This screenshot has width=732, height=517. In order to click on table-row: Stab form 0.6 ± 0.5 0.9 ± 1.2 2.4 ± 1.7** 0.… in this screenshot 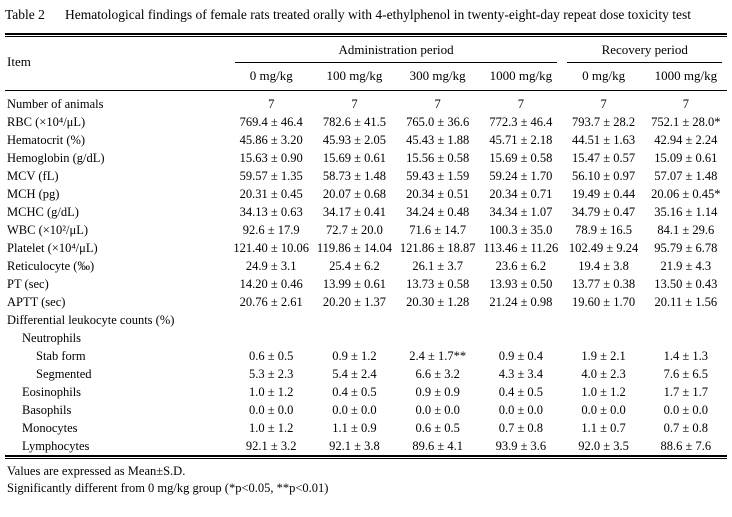, I will do `click(366, 356)`.